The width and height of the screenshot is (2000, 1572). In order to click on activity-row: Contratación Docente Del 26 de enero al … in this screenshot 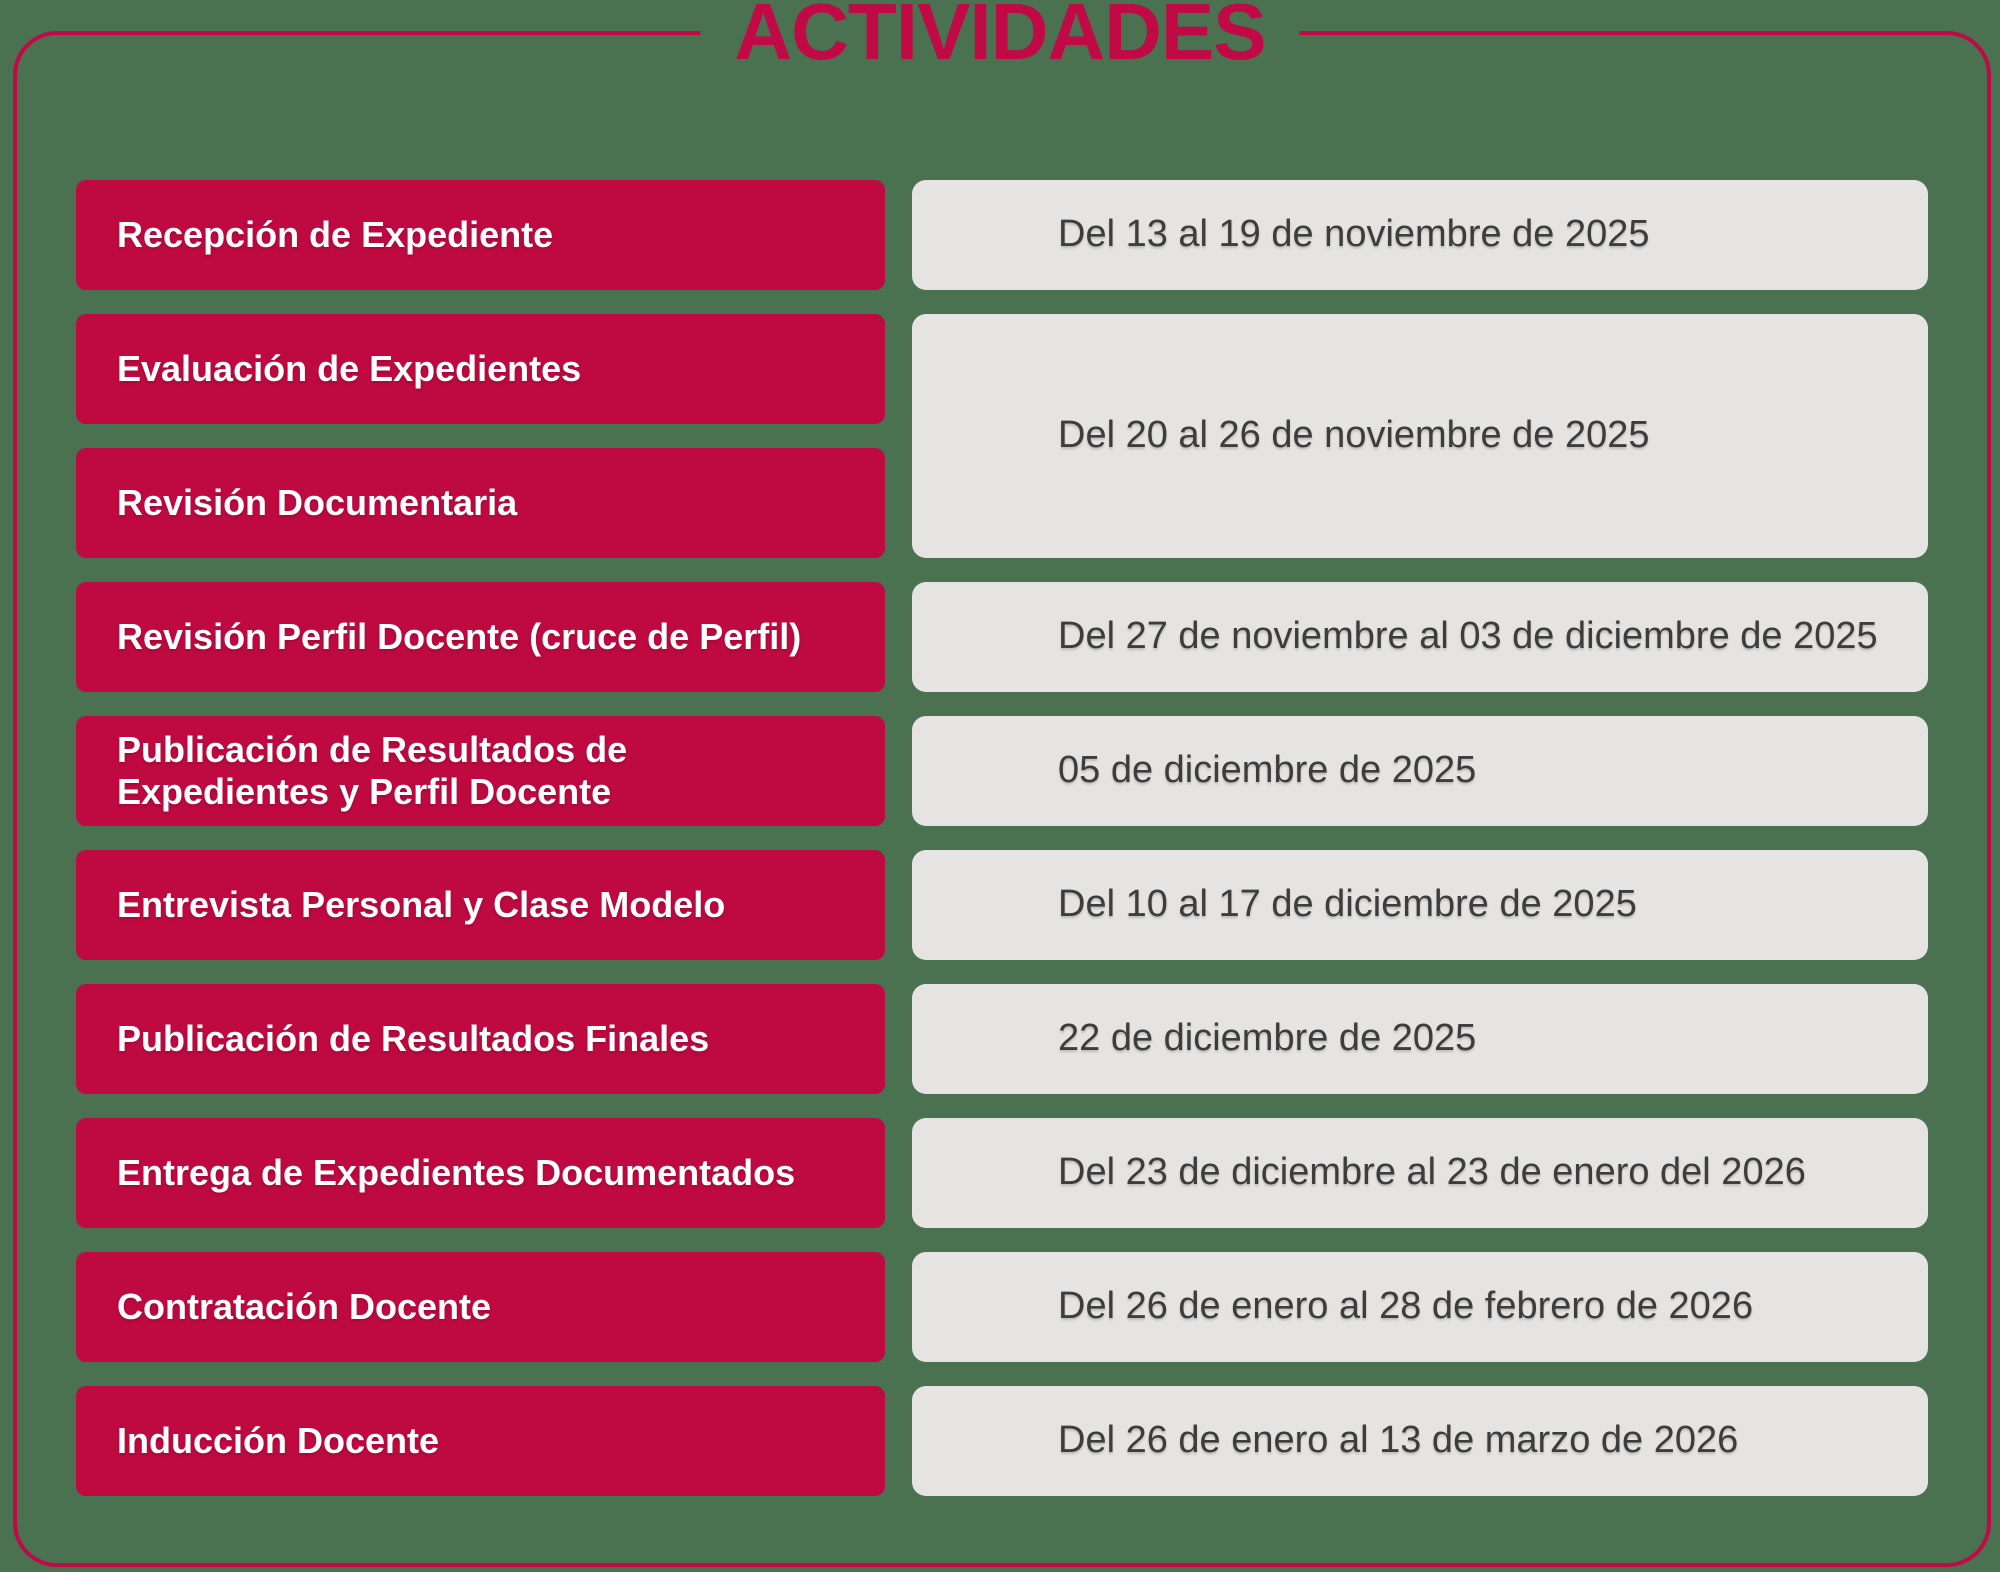, I will do `click(1002, 1307)`.